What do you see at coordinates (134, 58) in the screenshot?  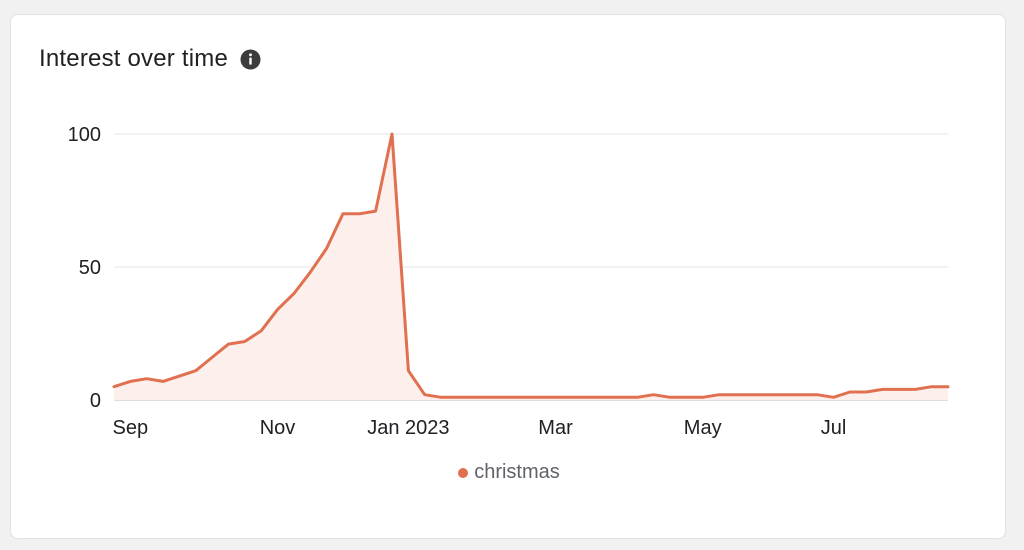 I see `card-title: Interest over time` at bounding box center [134, 58].